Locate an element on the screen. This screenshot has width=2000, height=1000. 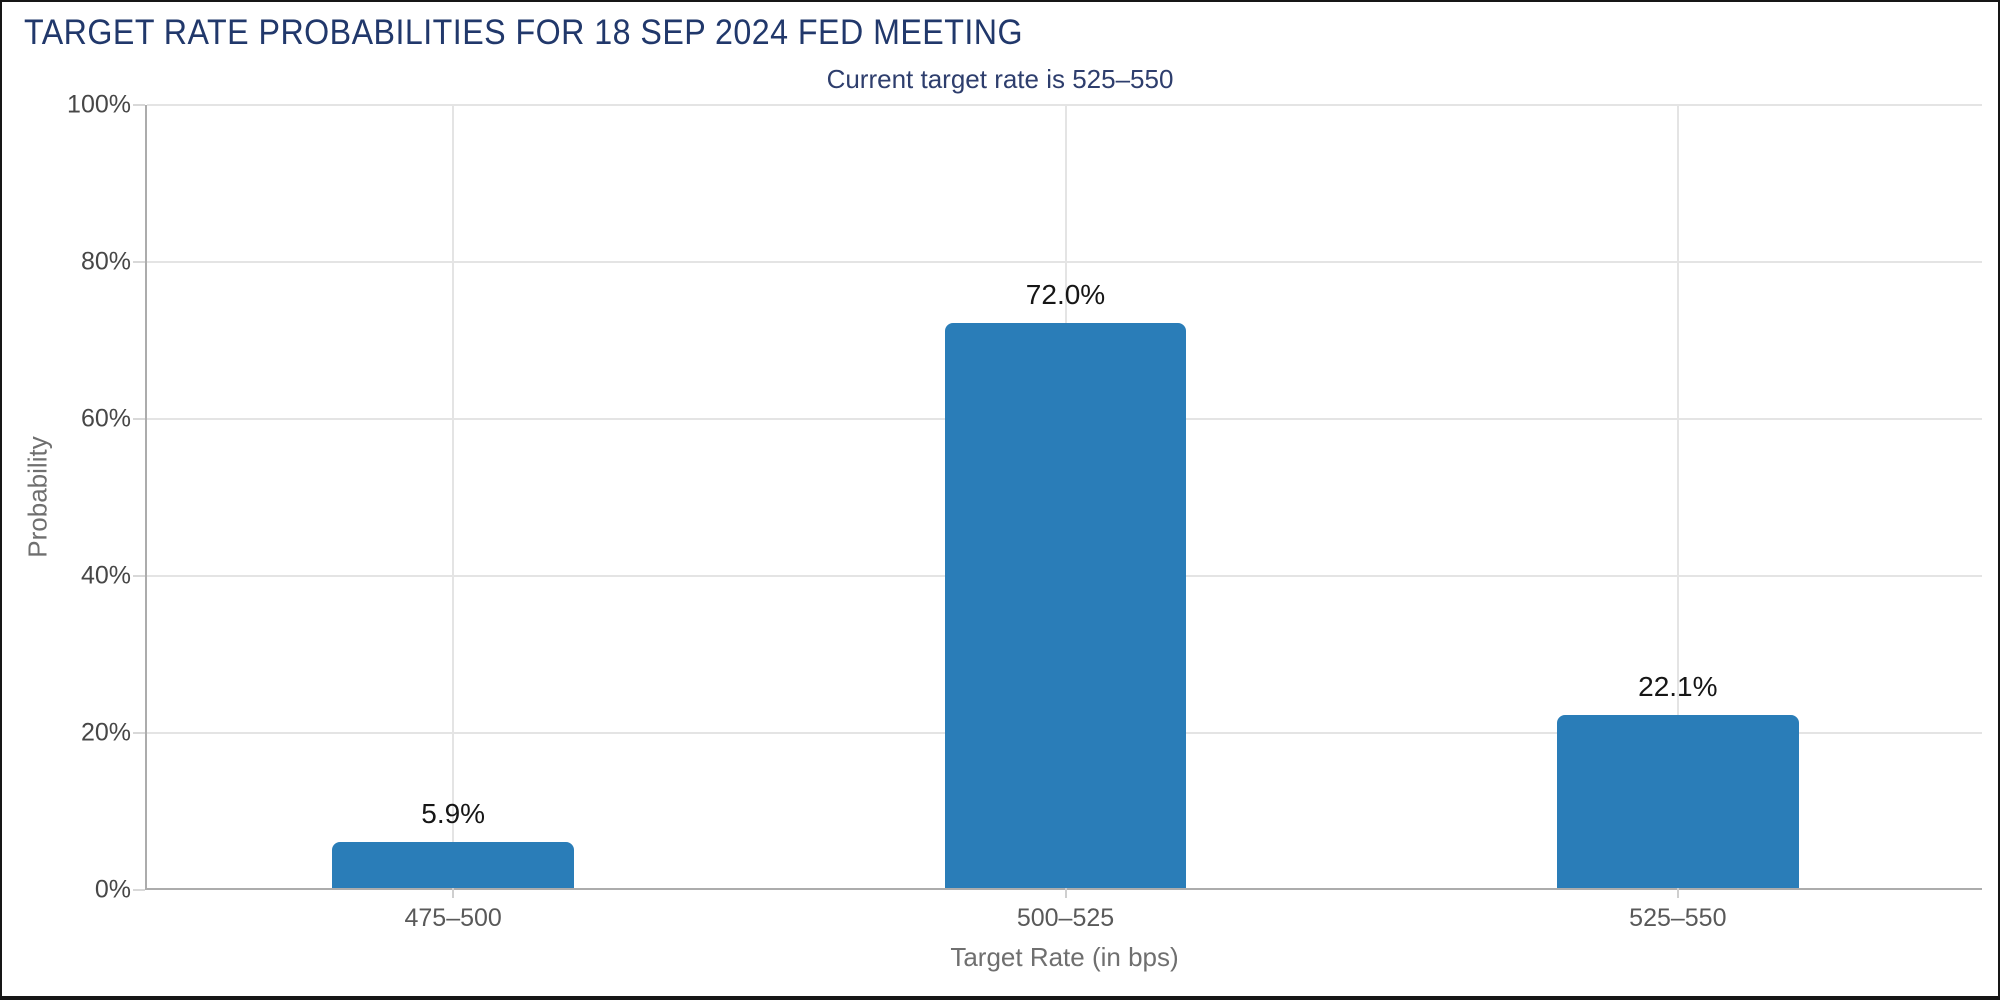
x-axis-tick-label: 525–550 is located at coordinates (1678, 918).